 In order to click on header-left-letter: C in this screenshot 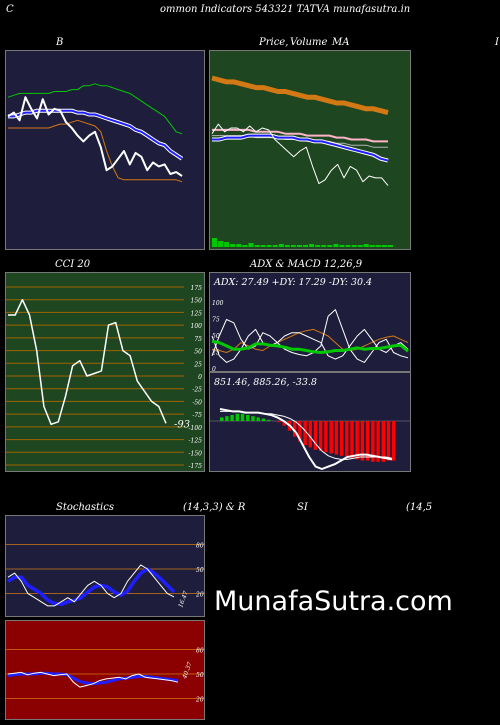, I will do `click(10, 9)`.